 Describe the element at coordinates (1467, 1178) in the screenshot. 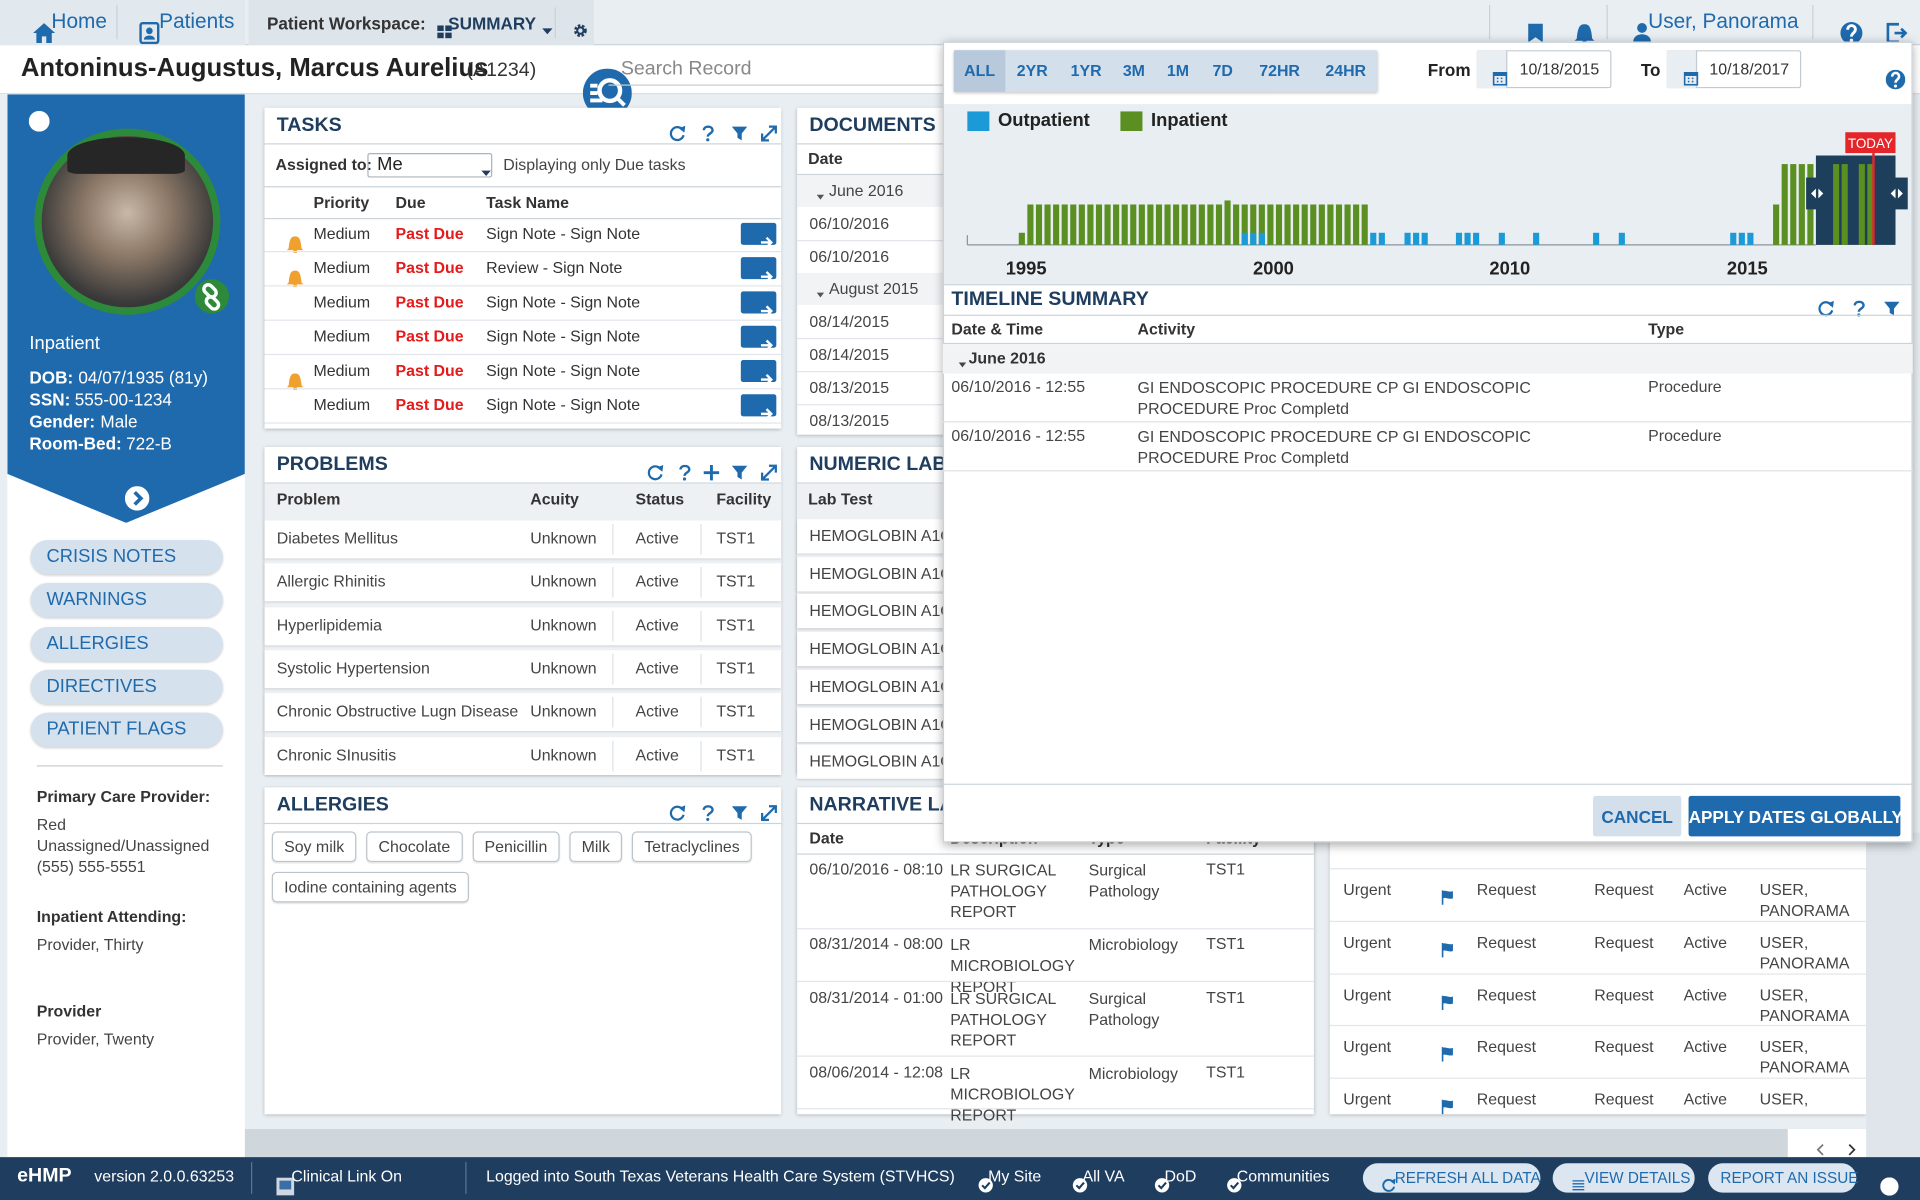

I see `footer-button-label: REFRESH ALL DATA` at that location.